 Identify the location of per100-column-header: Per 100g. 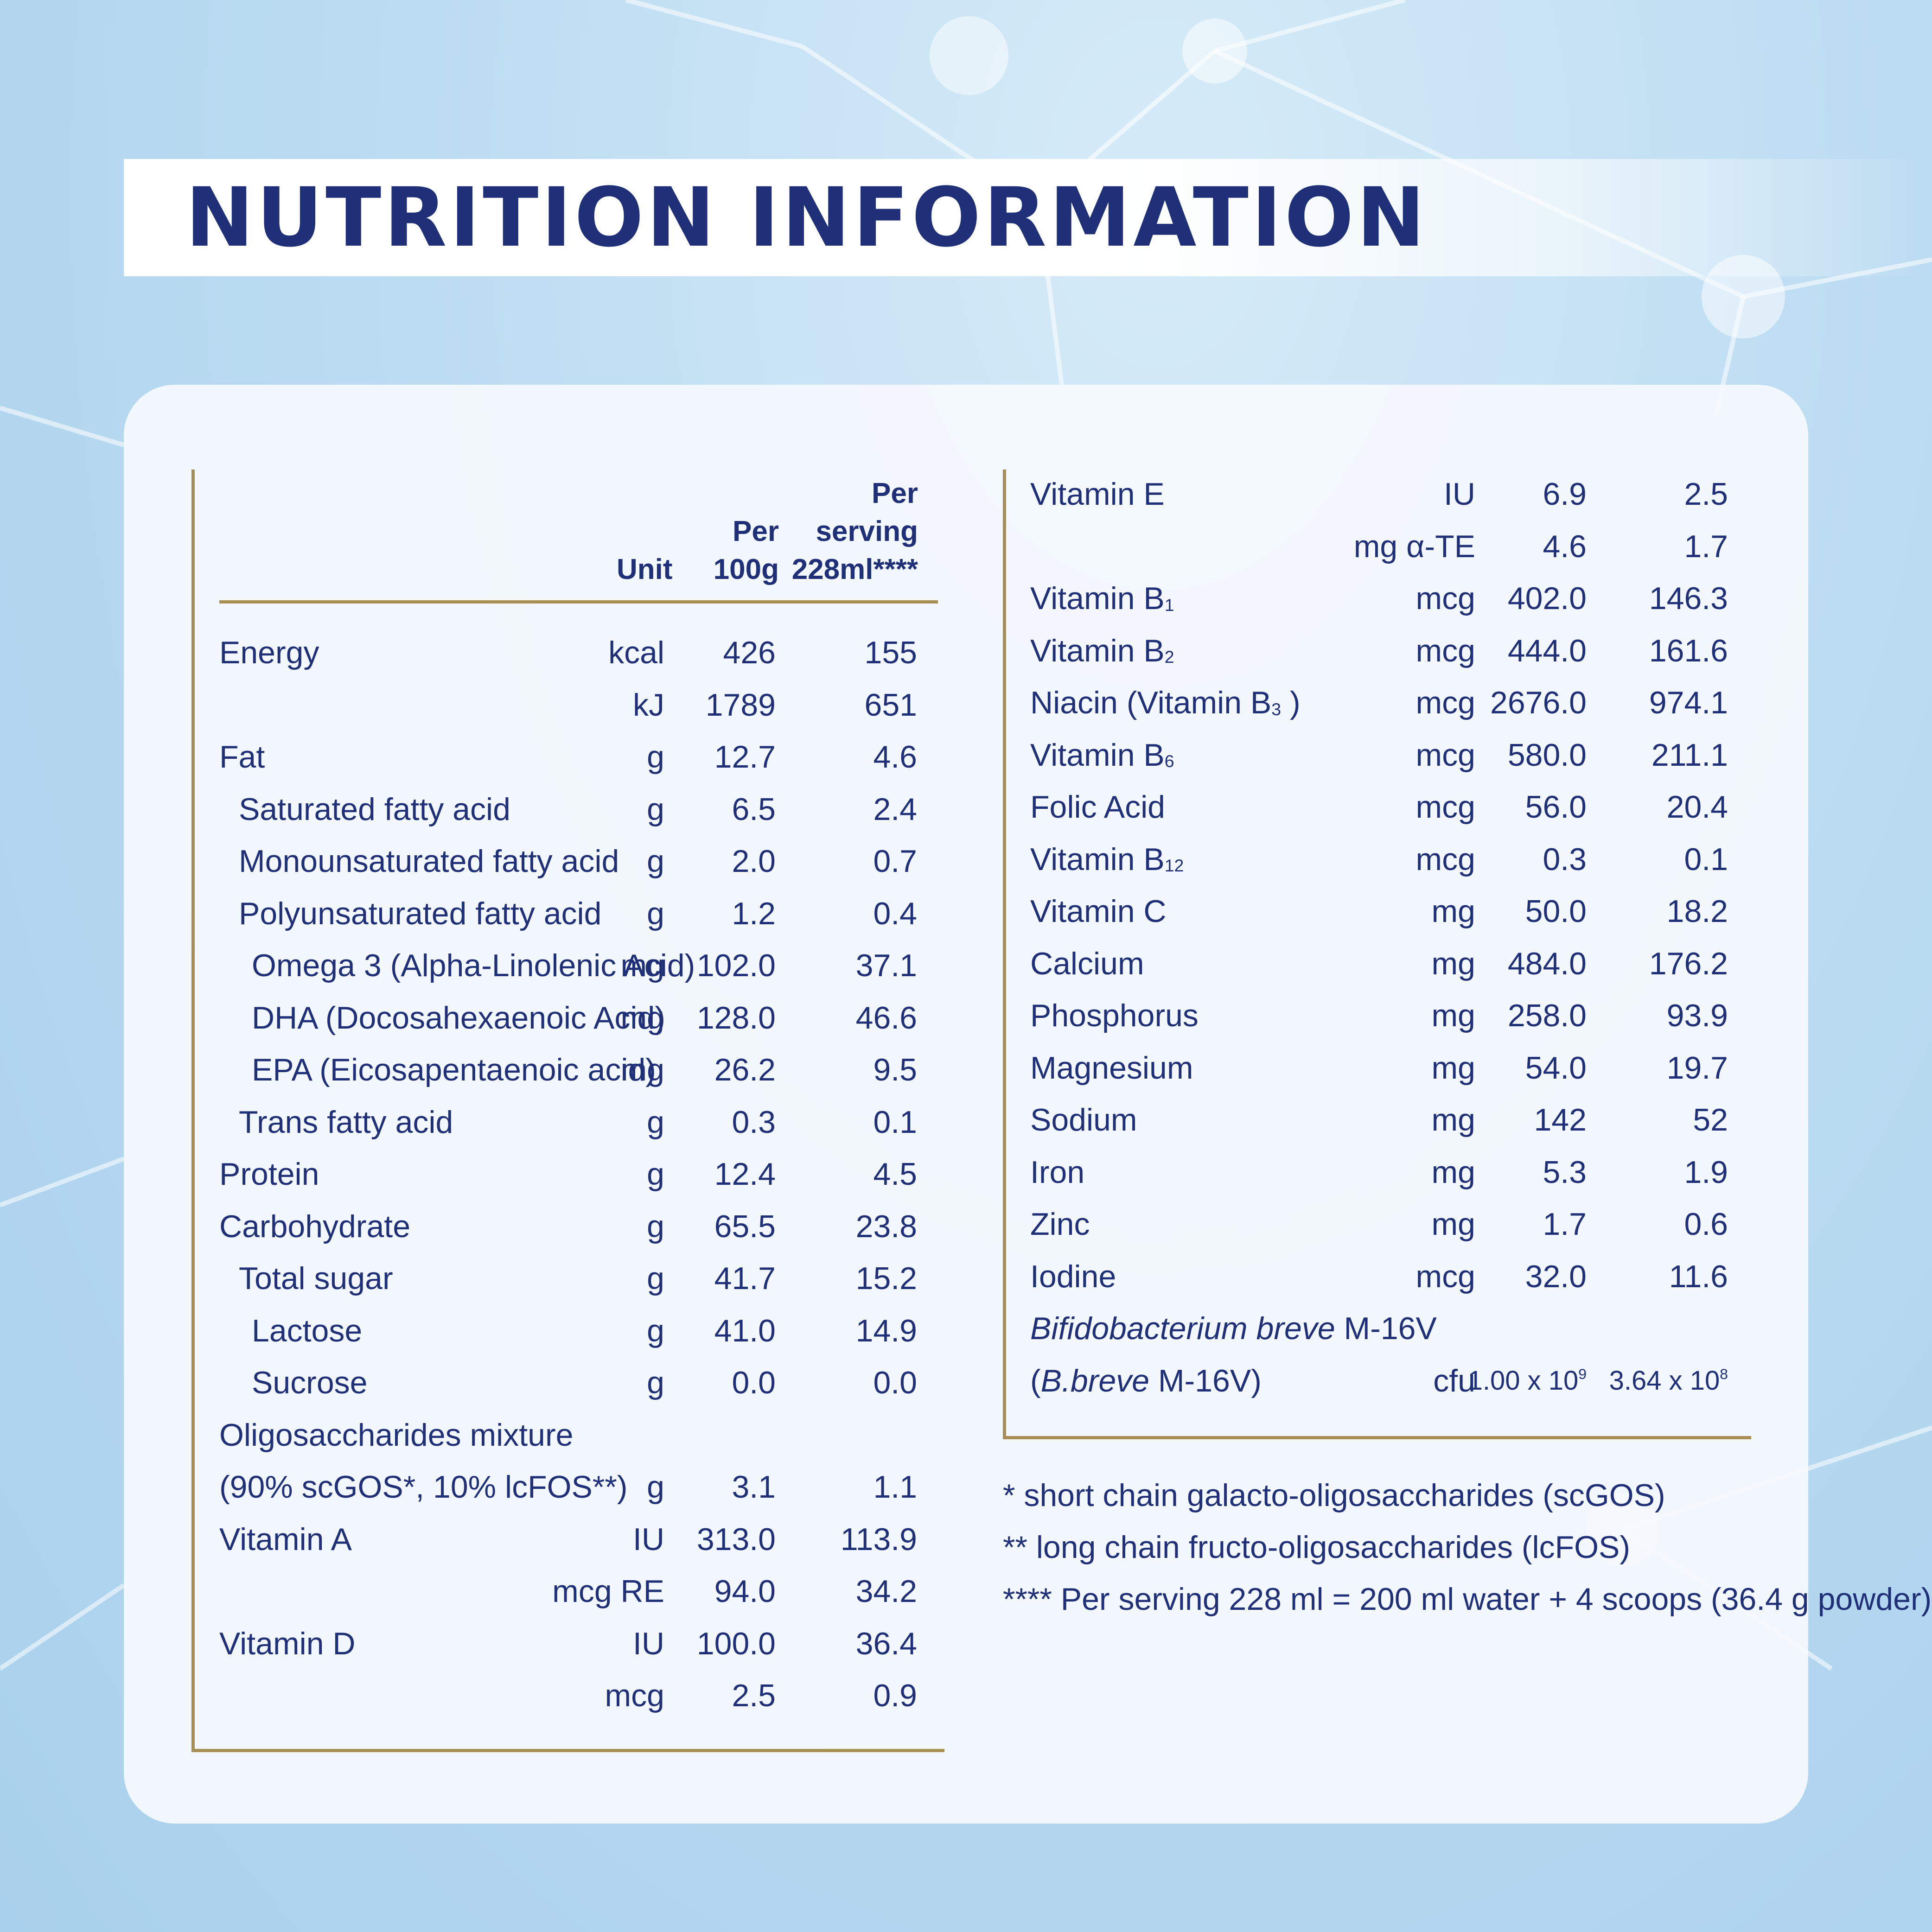
(746, 550).